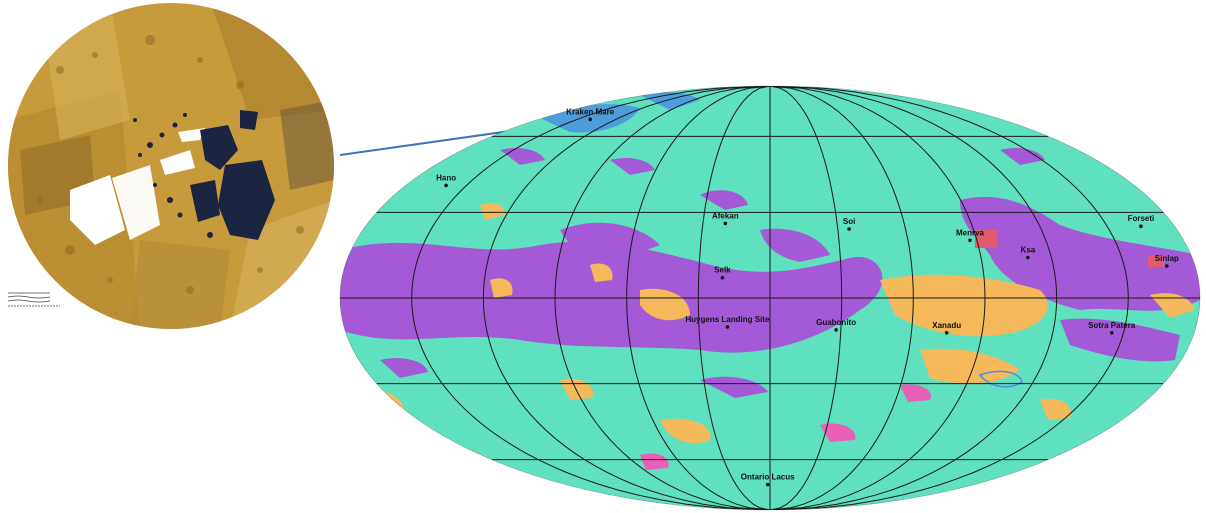  Describe the element at coordinates (836, 322) in the screenshot. I see `feature-label: Guabonito` at that location.